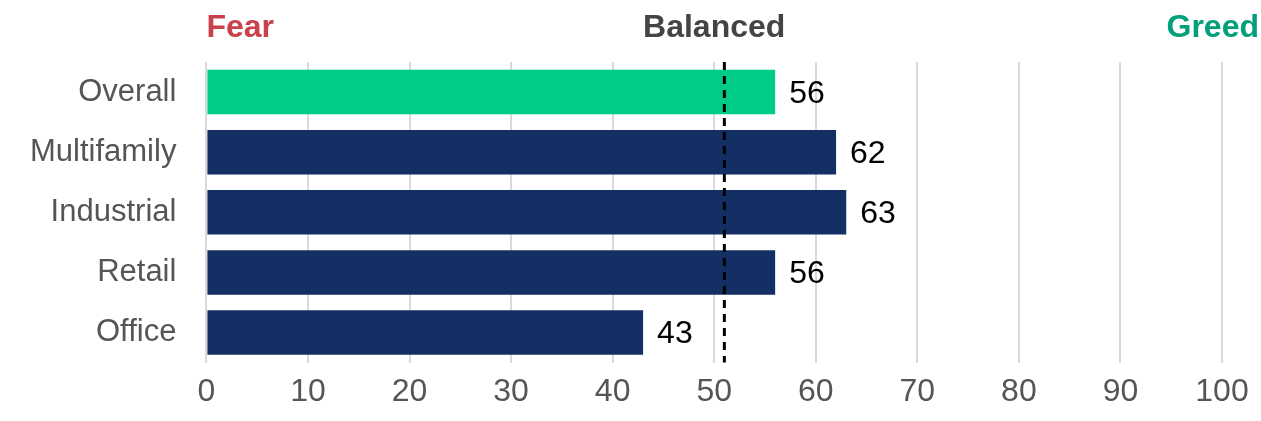  Describe the element at coordinates (1019, 389) in the screenshot. I see `x-tick-label: 80` at that location.